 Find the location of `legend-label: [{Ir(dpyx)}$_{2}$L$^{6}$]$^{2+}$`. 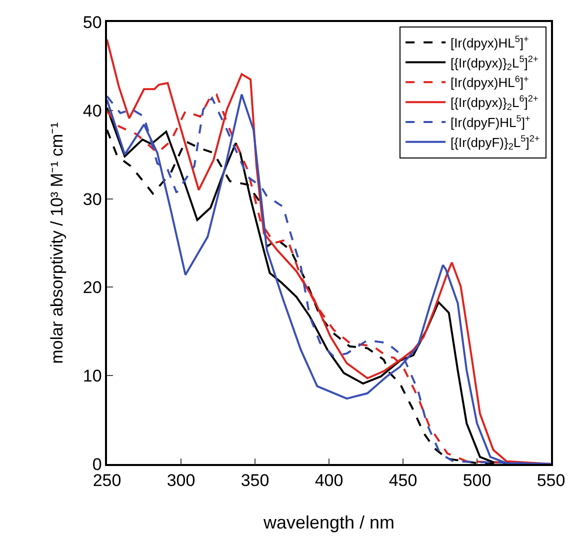

legend-label: [{Ir(dpyx)}$_{2}$L$^{6}$]$^{2+}$ is located at coordinates (494, 103).